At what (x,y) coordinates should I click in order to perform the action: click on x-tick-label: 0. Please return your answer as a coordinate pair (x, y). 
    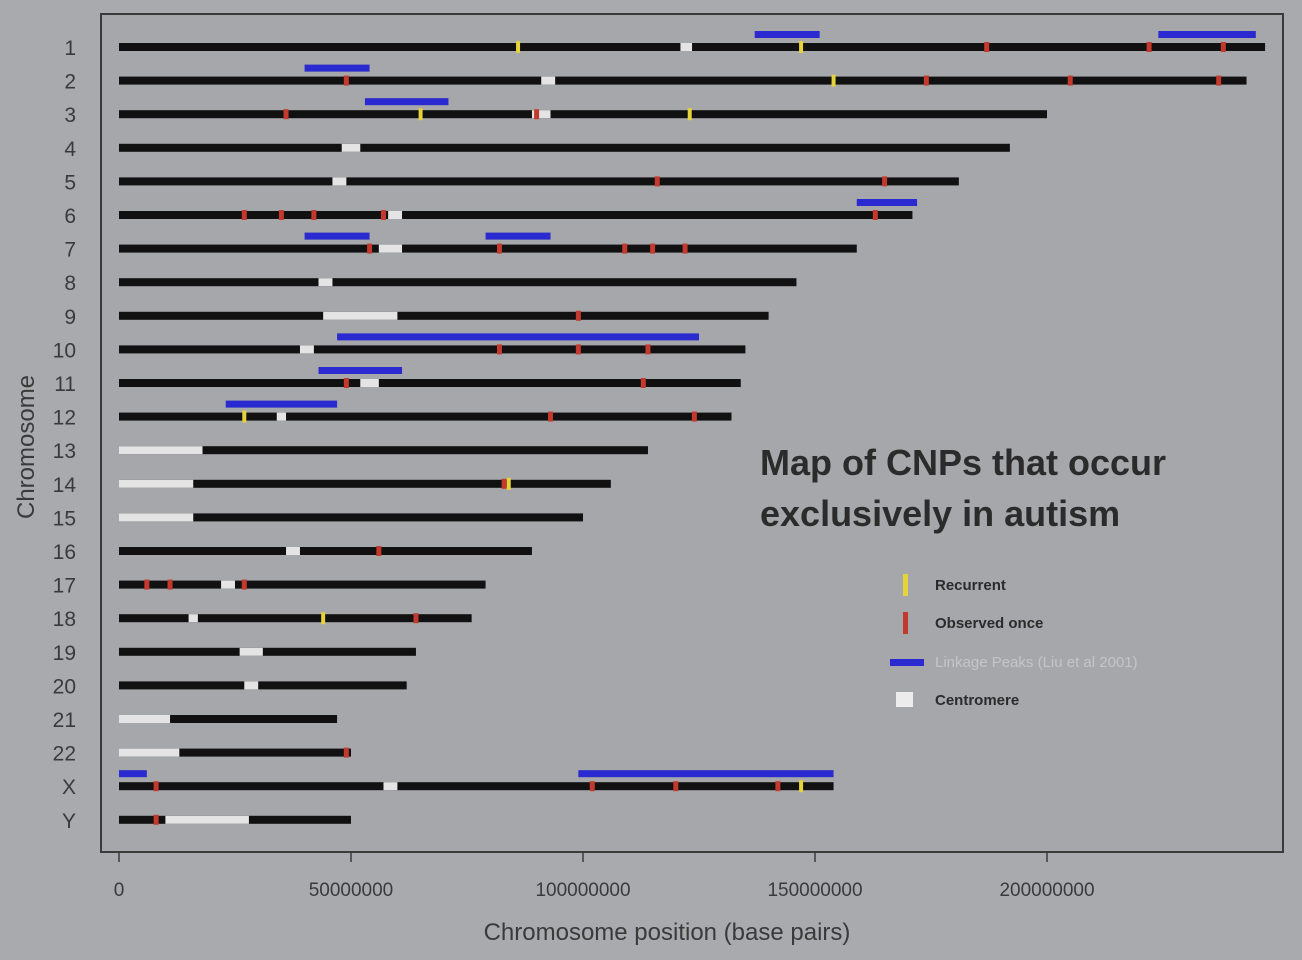
    Looking at the image, I should click on (119, 890).